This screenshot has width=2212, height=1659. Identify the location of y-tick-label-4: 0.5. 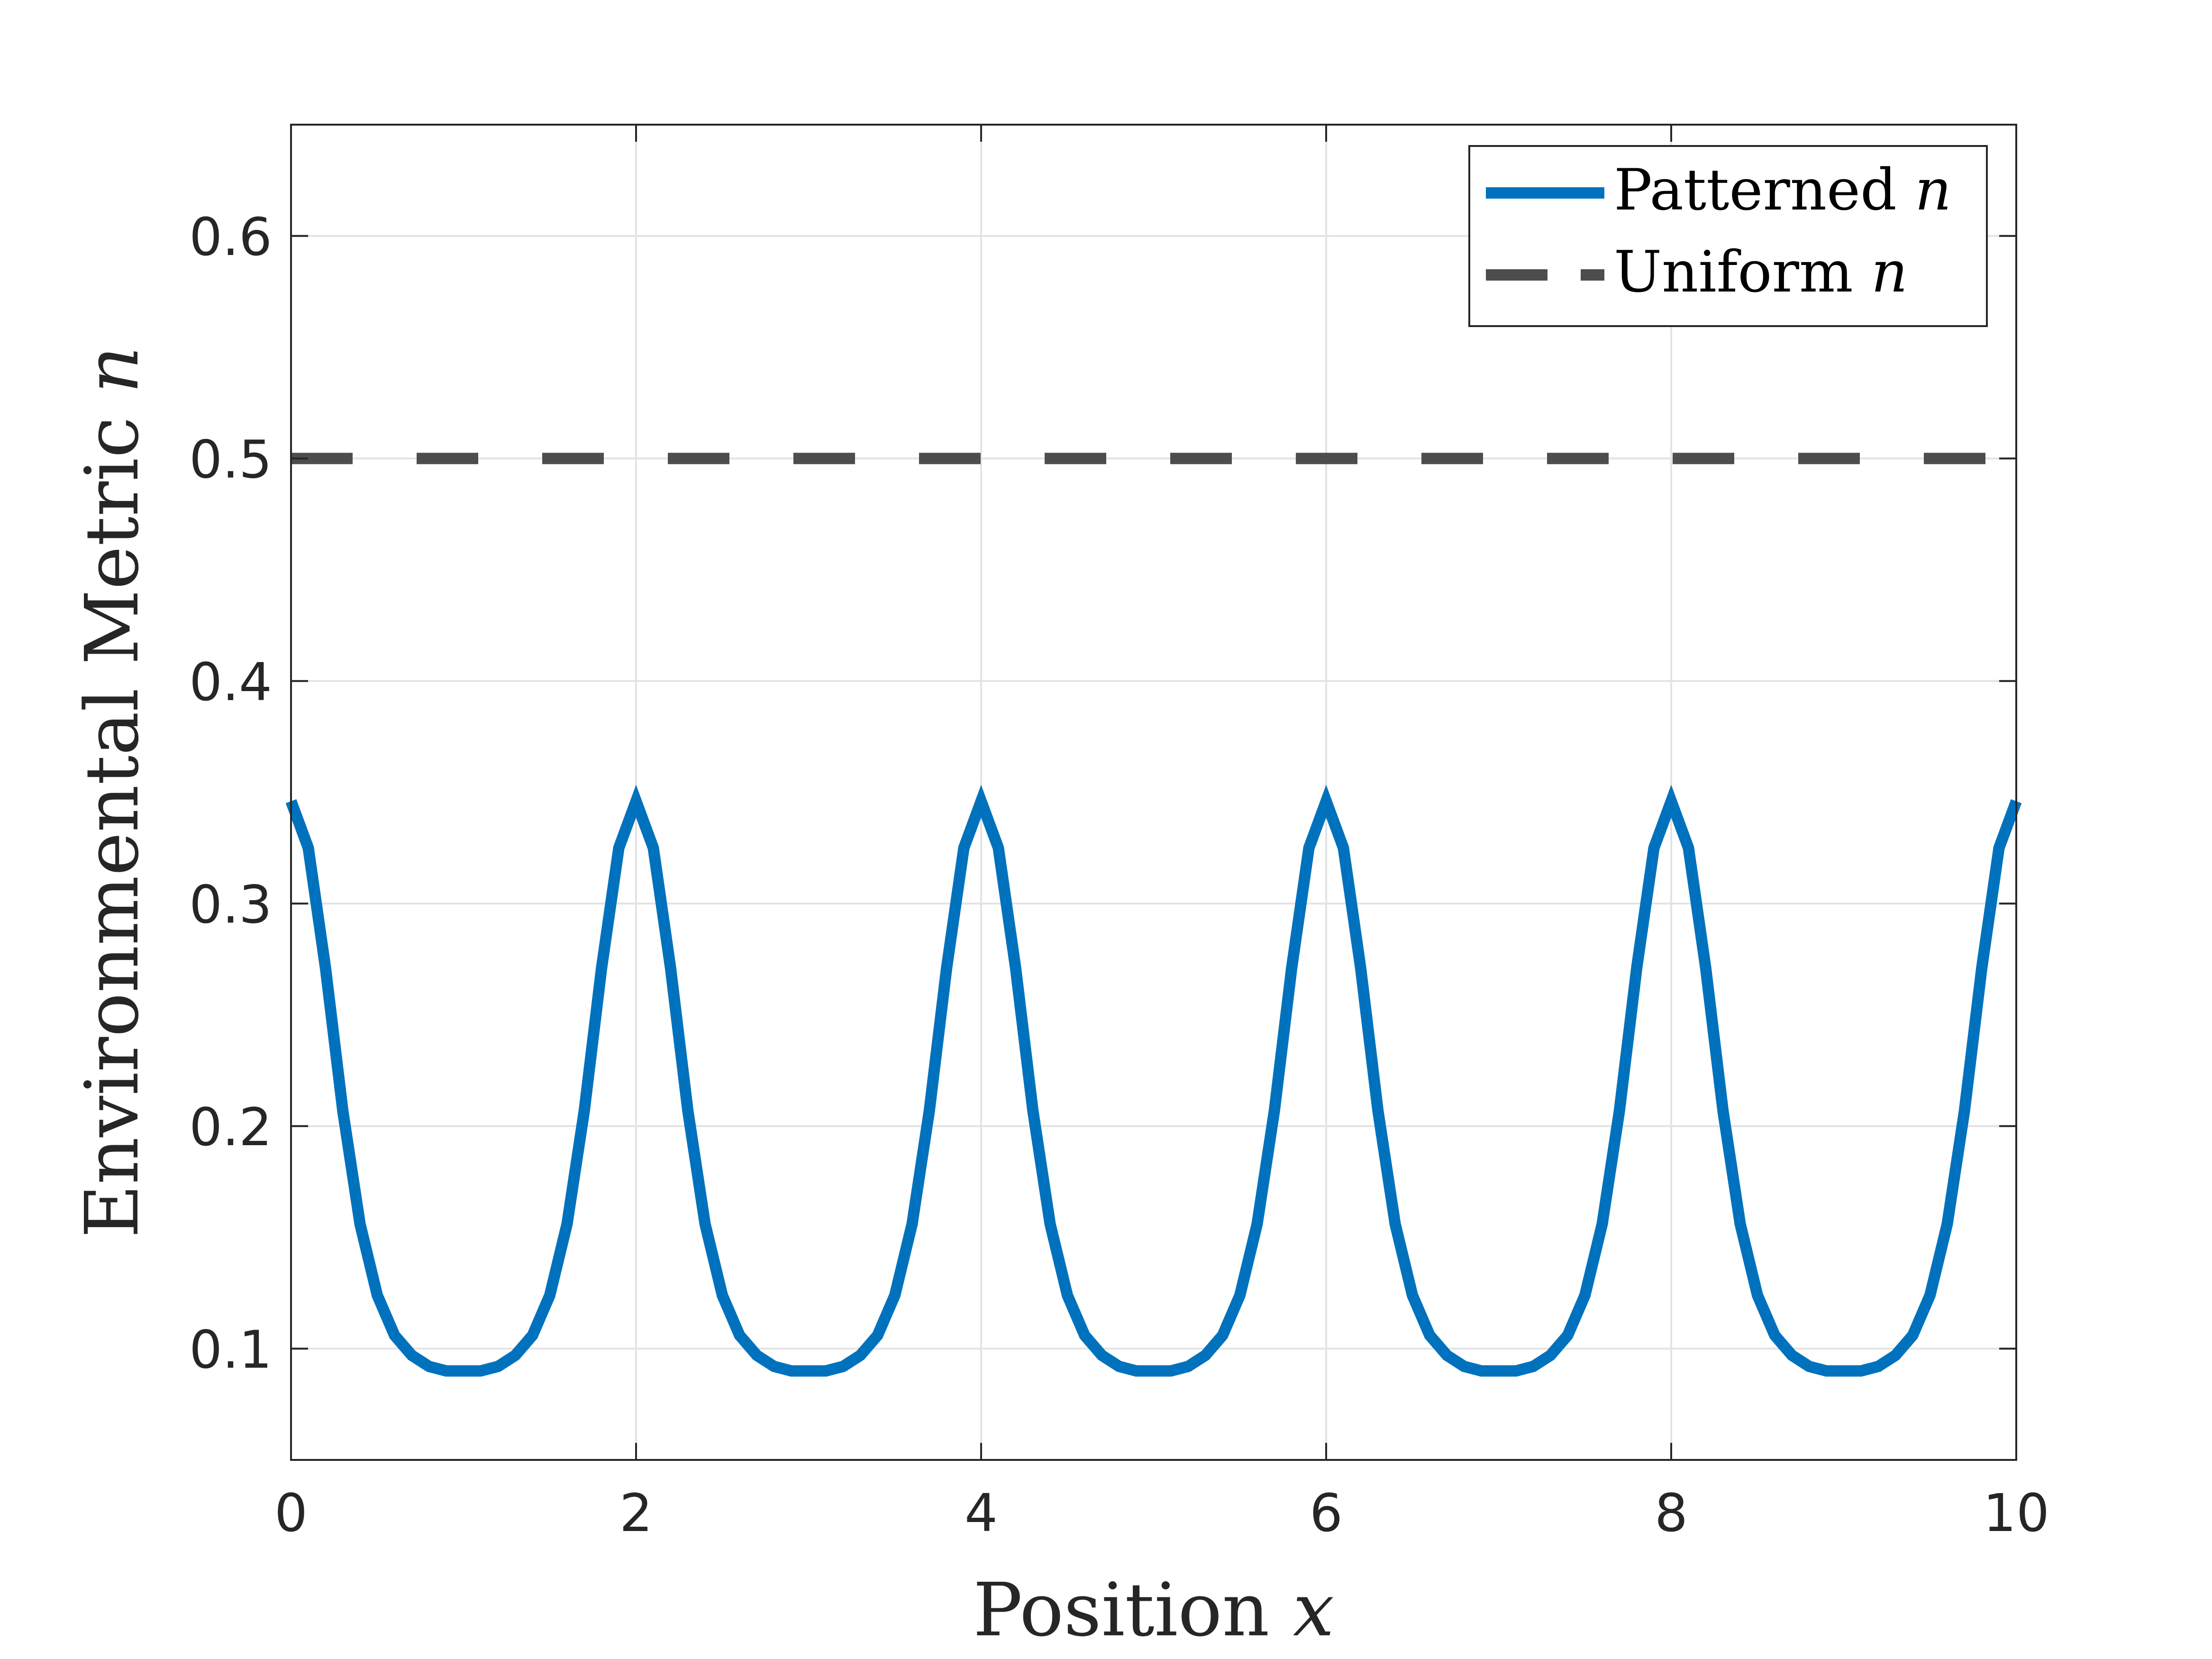
(230, 459).